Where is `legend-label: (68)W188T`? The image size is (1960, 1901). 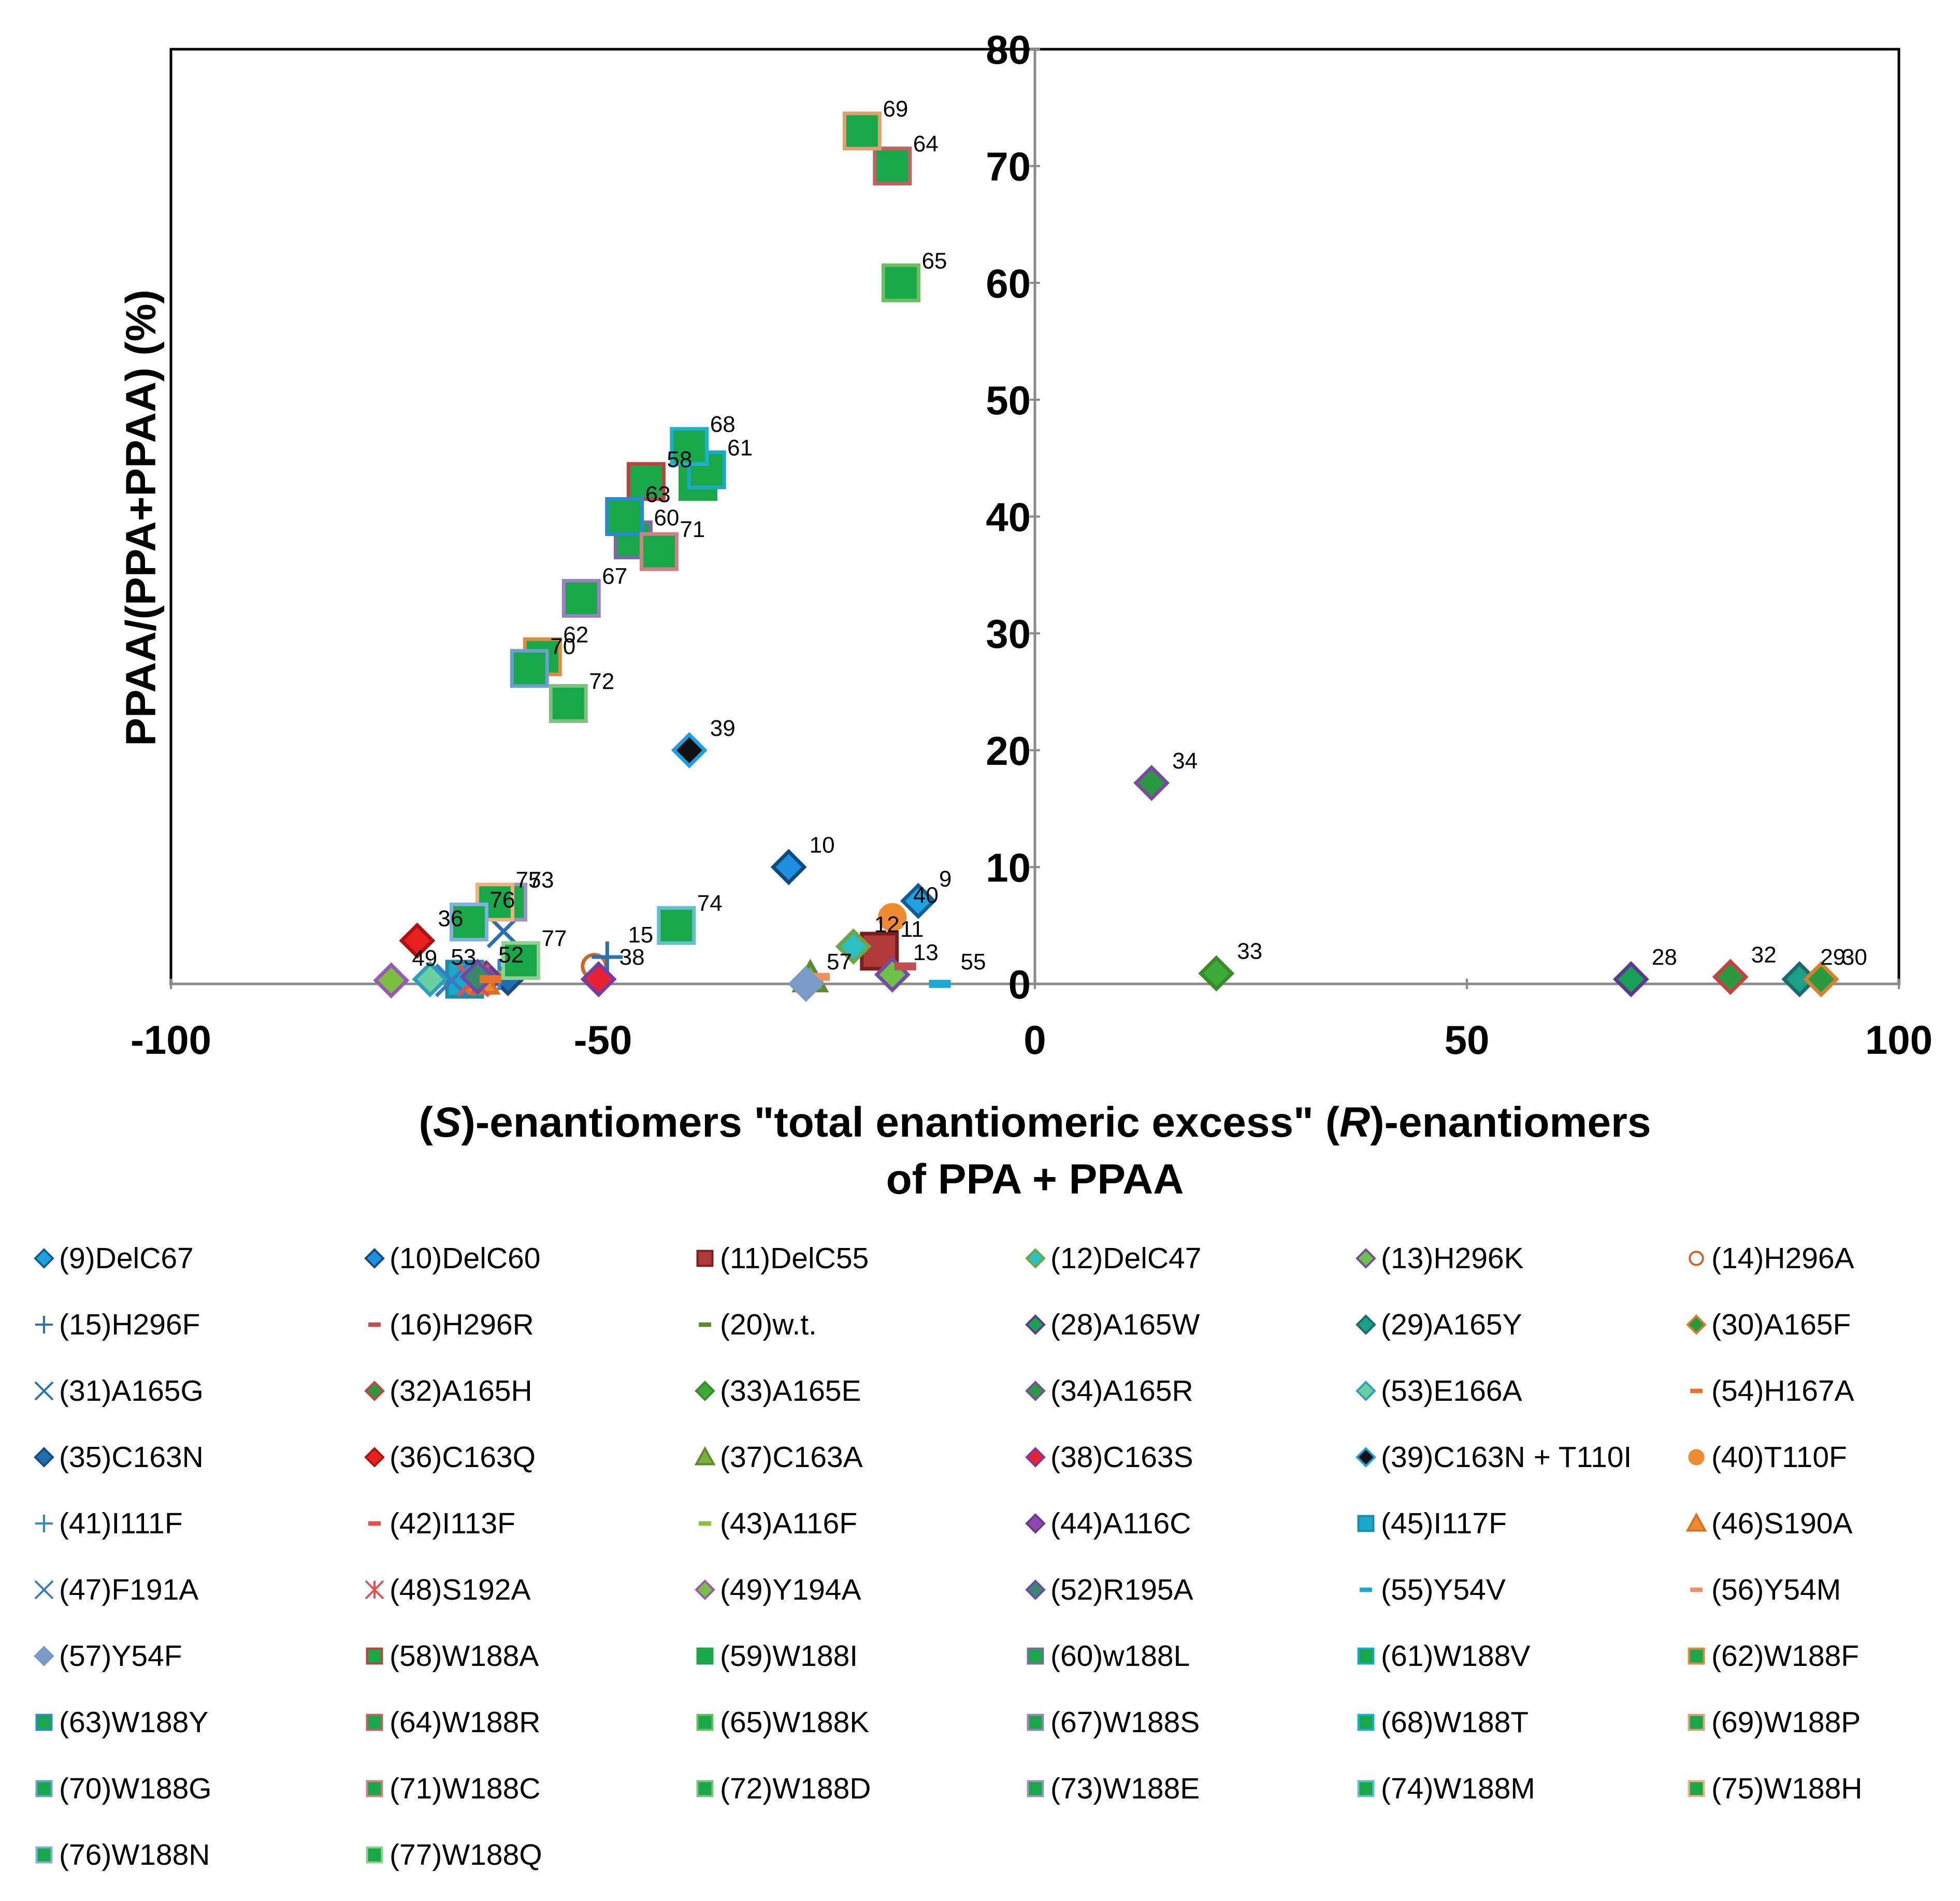 legend-label: (68)W188T is located at coordinates (1455, 1722).